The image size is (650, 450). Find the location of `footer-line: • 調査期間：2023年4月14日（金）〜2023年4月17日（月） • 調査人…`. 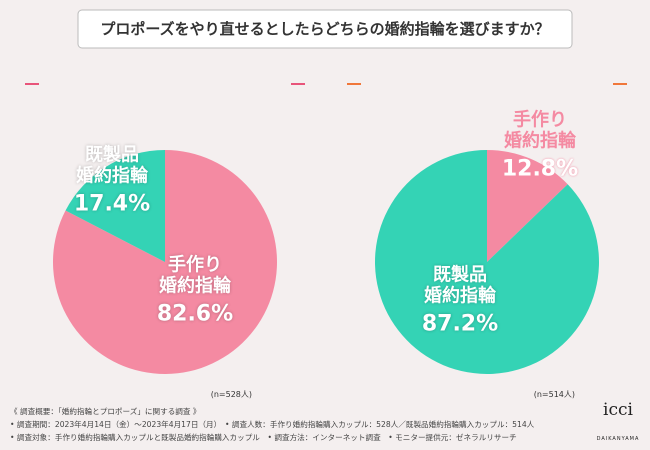

footer-line: • 調査期間：2023年4月14日（金）〜2023年4月17日（月） • 調査人… is located at coordinates (272, 424).